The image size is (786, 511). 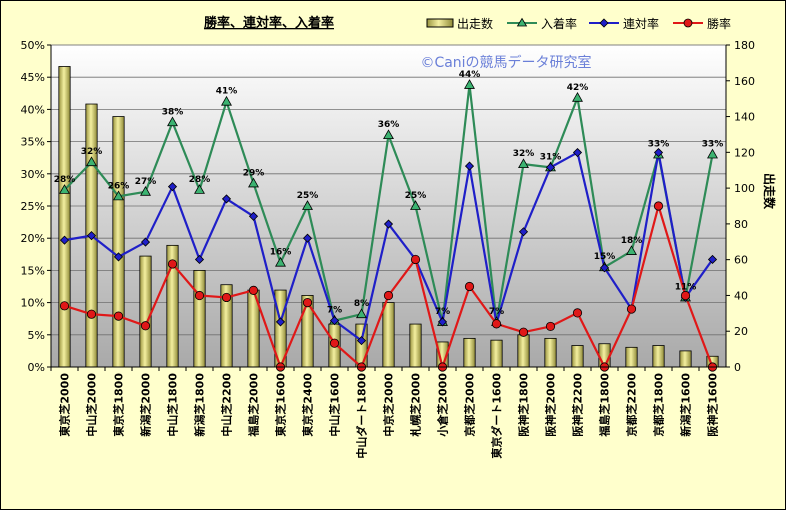 What do you see at coordinates (361, 304) in the screenshot?
I see `nyuchaku-data-label: 8%` at bounding box center [361, 304].